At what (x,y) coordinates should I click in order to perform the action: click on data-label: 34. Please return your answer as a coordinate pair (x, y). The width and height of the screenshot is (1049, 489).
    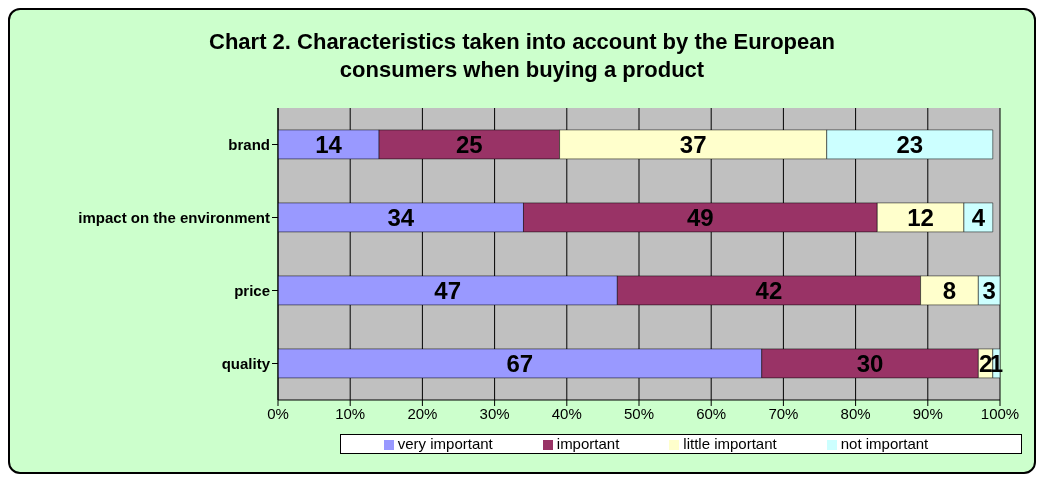
    Looking at the image, I should click on (401, 217).